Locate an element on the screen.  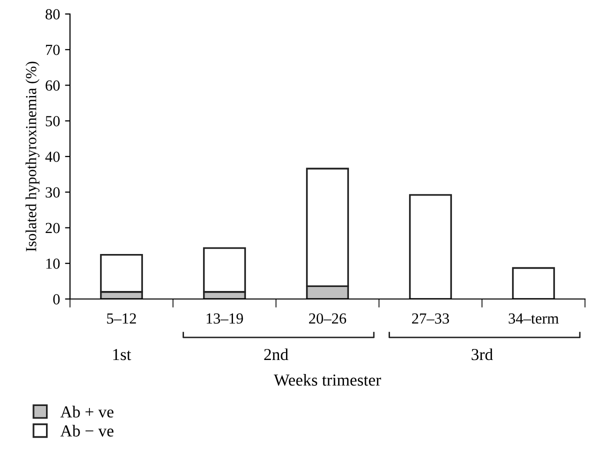
x-axis-title: Weeks trimester is located at coordinates (328, 380).